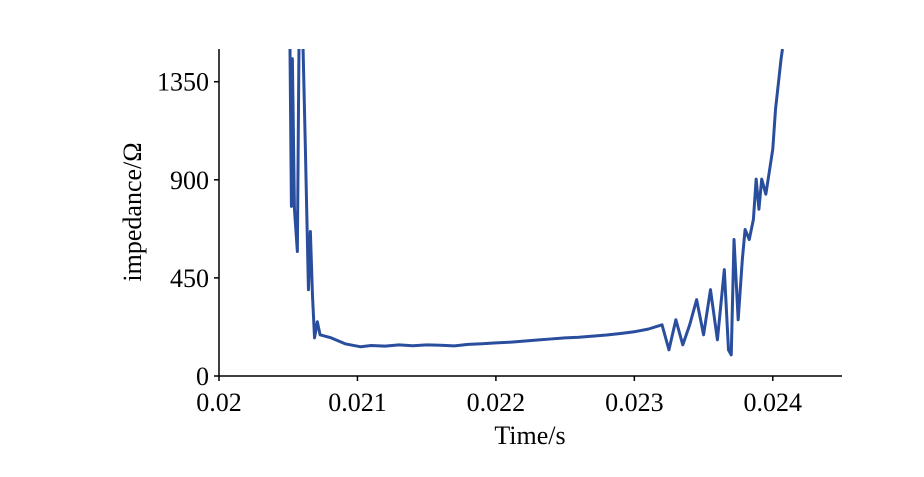  What do you see at coordinates (773, 402) in the screenshot?
I see `x-tick-label: 0.024` at bounding box center [773, 402].